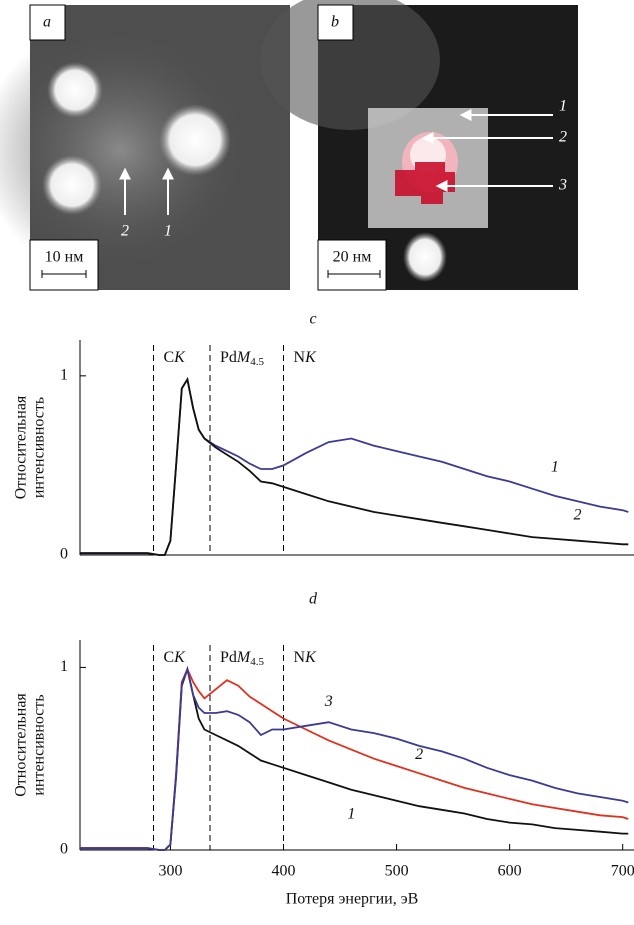 Image resolution: width=634 pixels, height=925 pixels. I want to click on x-tick-label: 400, so click(284, 871).